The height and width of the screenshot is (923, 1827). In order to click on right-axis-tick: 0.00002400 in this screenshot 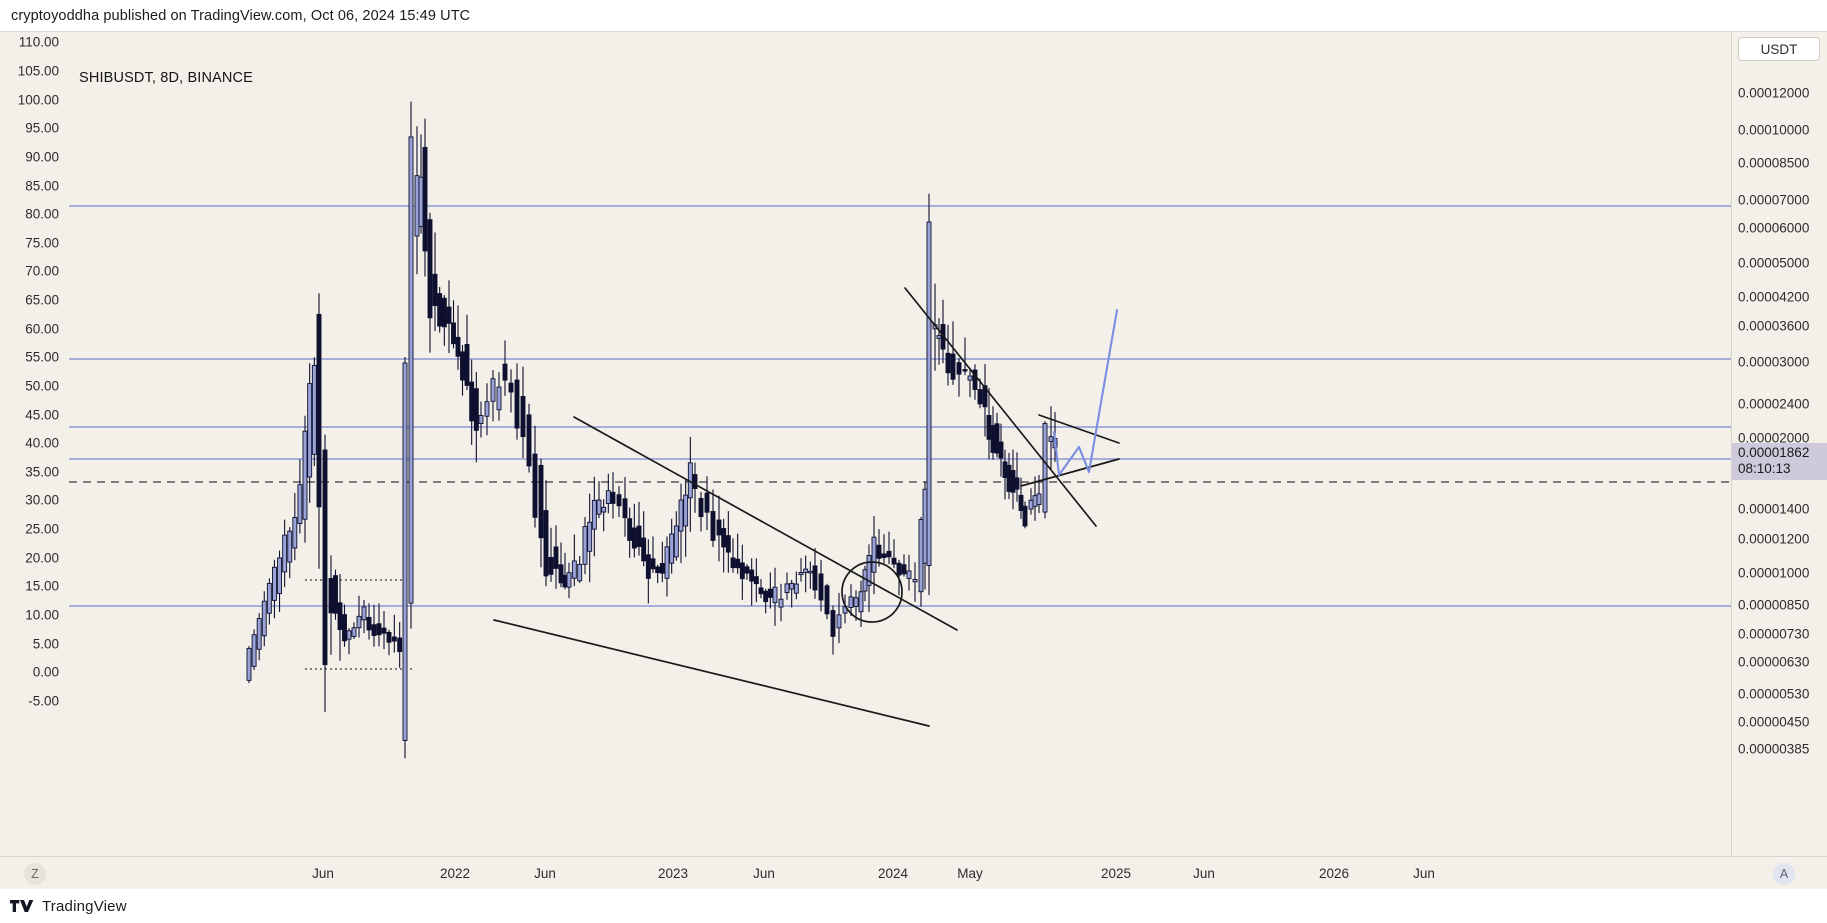, I will do `click(1774, 404)`.